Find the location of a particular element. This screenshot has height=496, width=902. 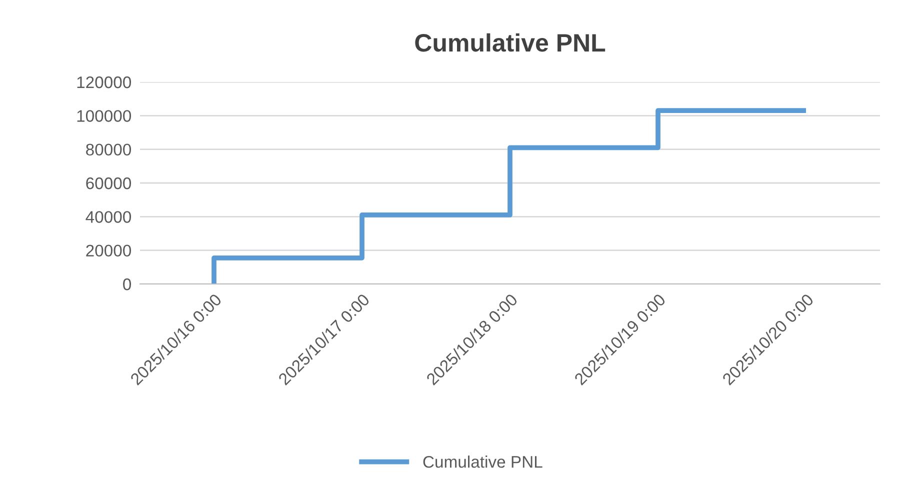

y-tick-label: 0 is located at coordinates (127, 284).